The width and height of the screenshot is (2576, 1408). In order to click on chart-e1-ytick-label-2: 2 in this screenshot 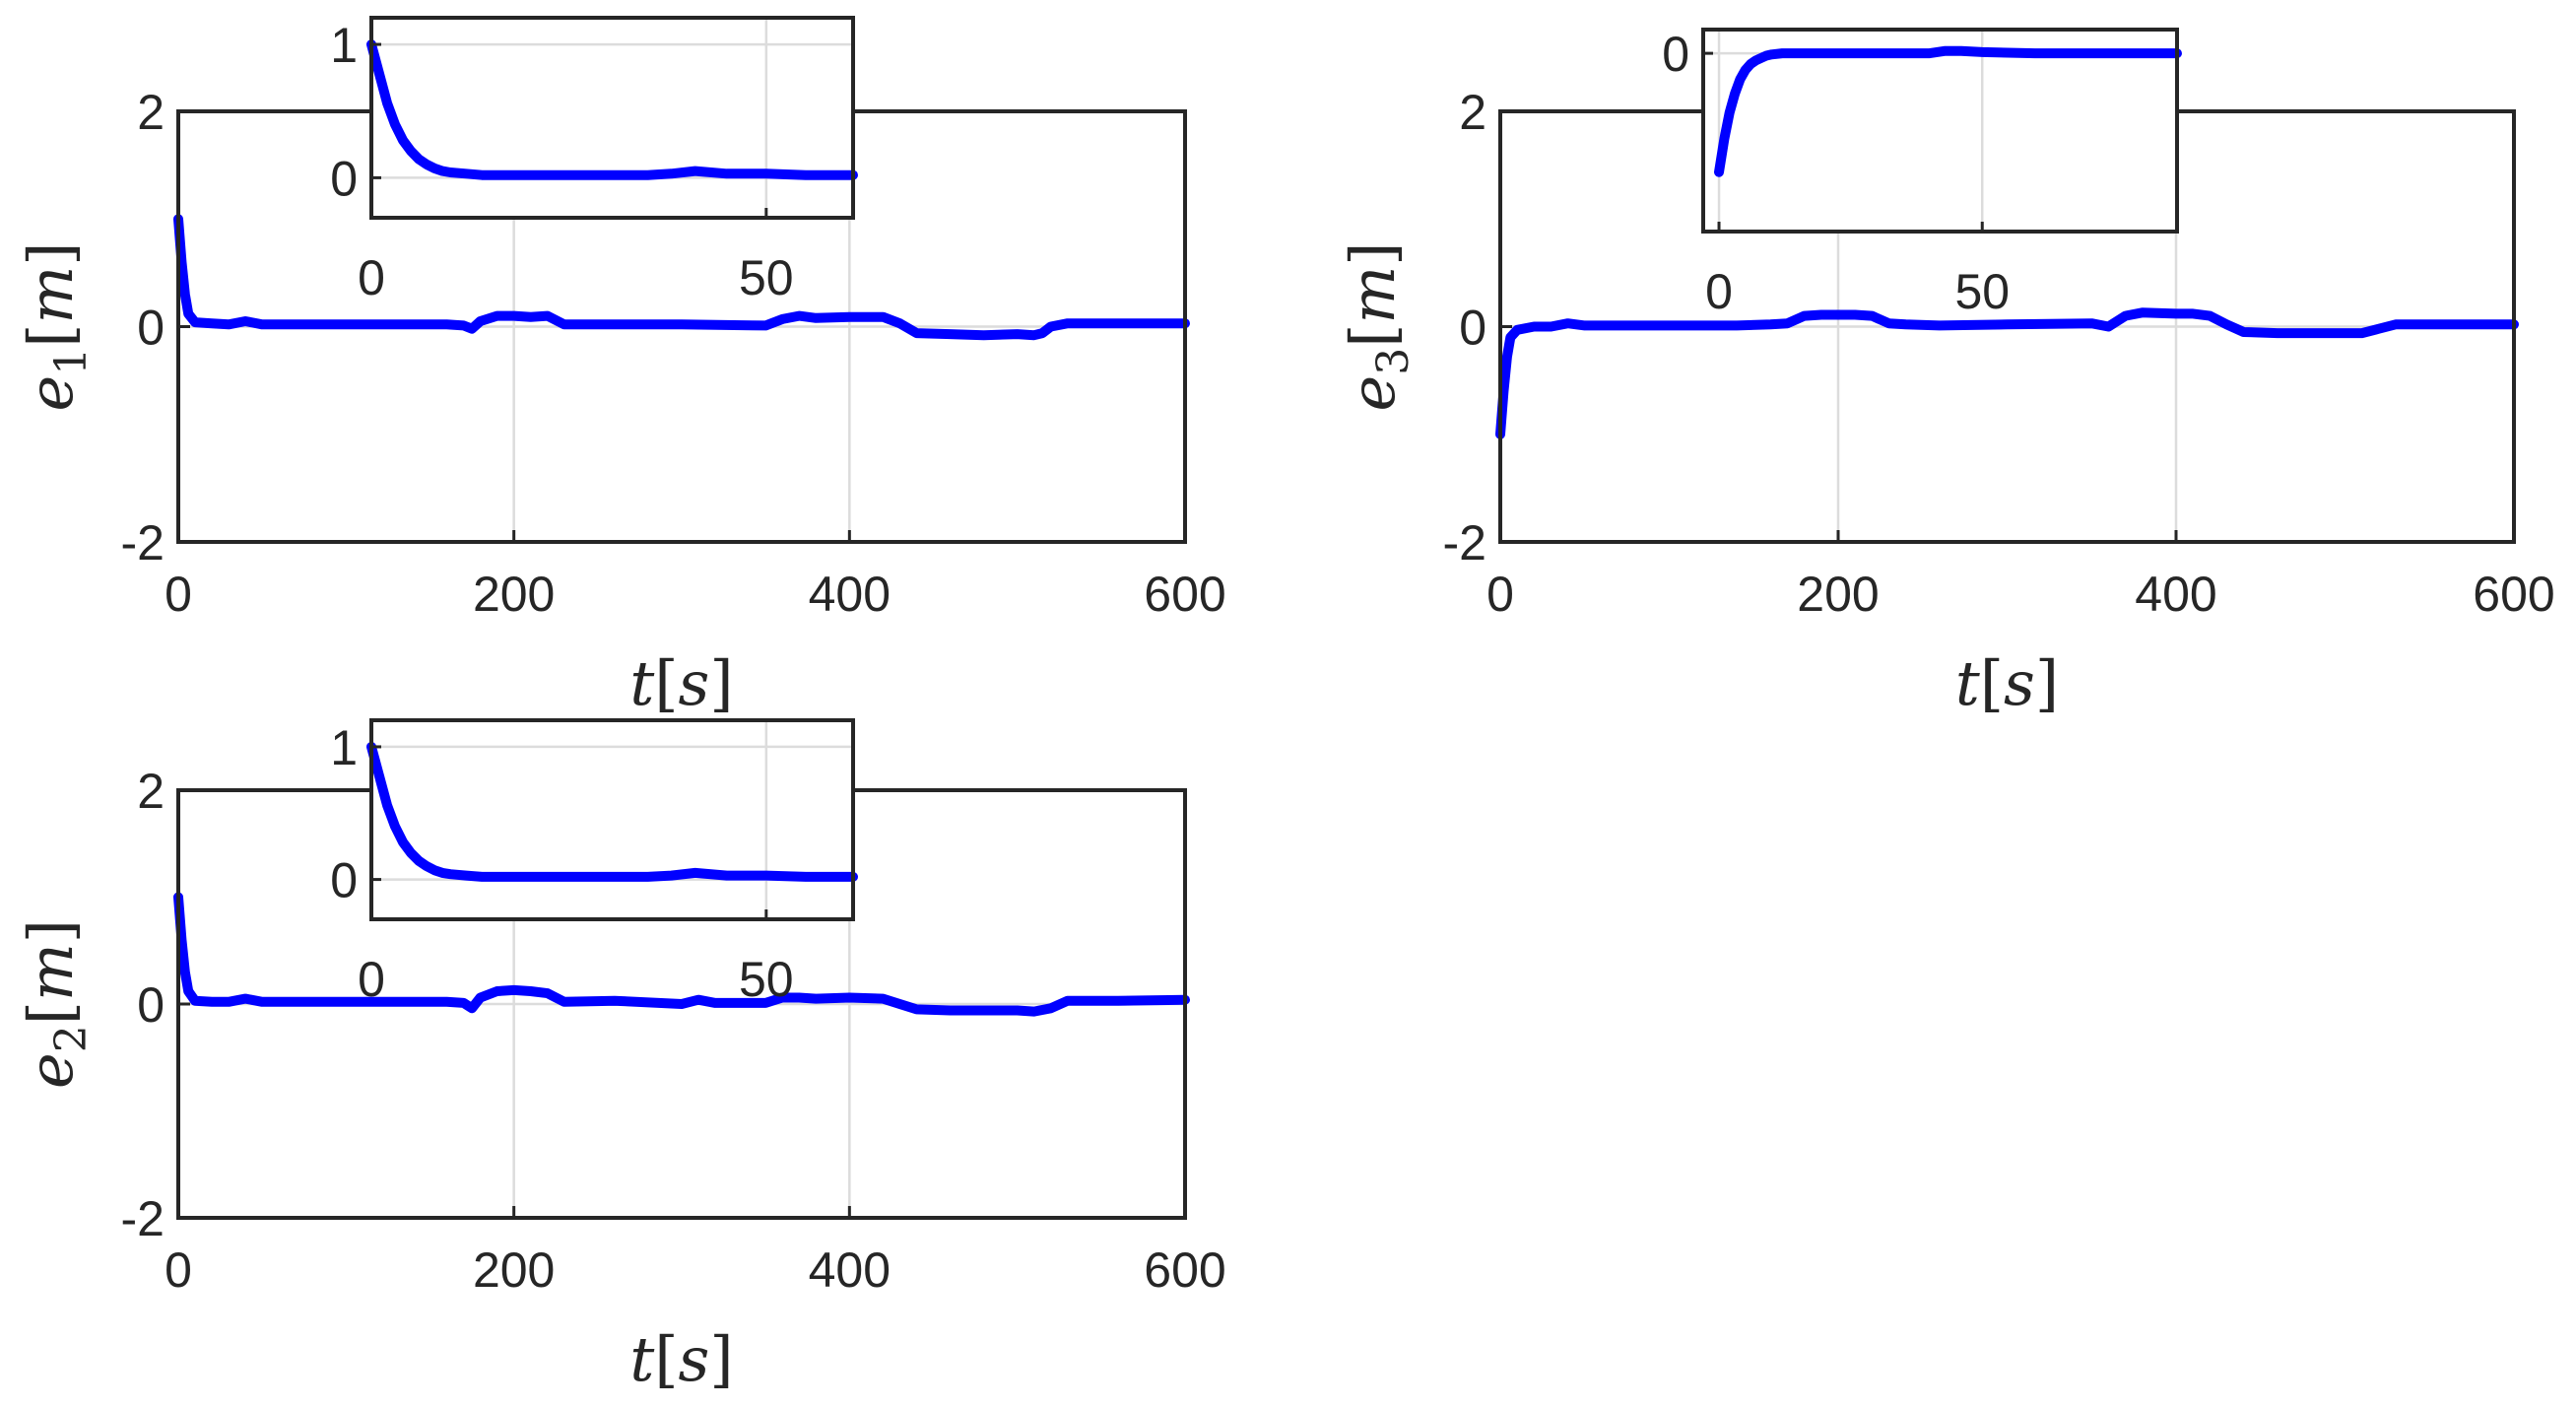, I will do `click(151, 112)`.